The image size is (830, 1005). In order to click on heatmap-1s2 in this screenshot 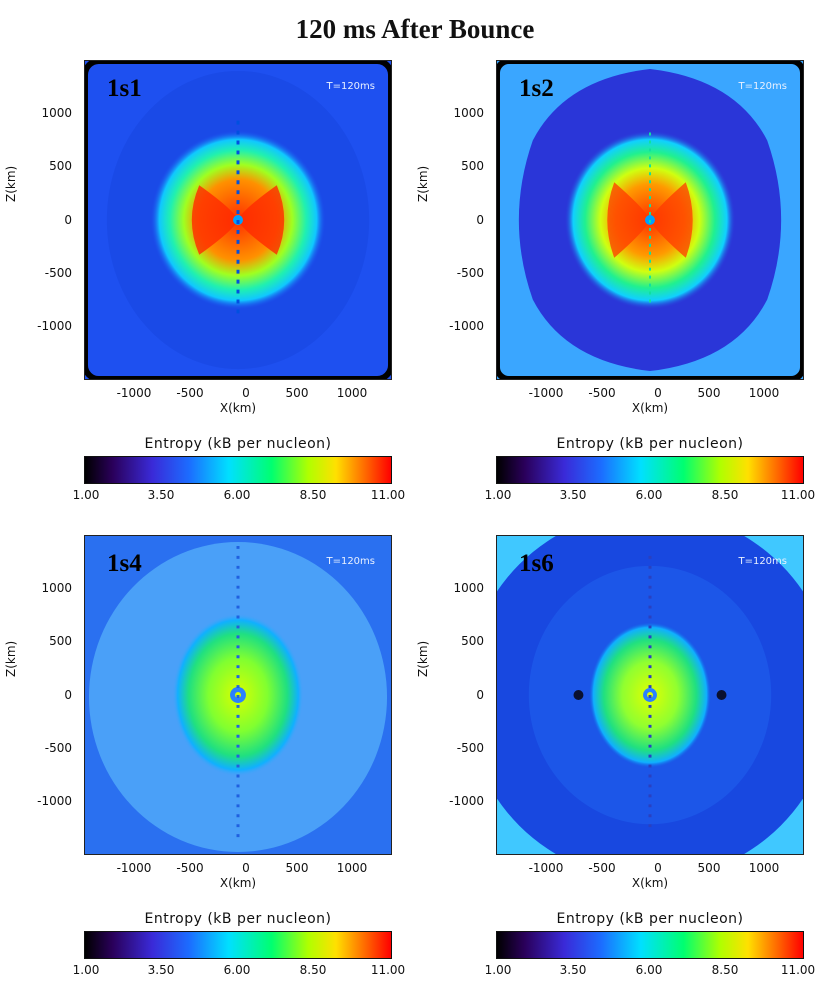, I will do `click(650, 220)`.